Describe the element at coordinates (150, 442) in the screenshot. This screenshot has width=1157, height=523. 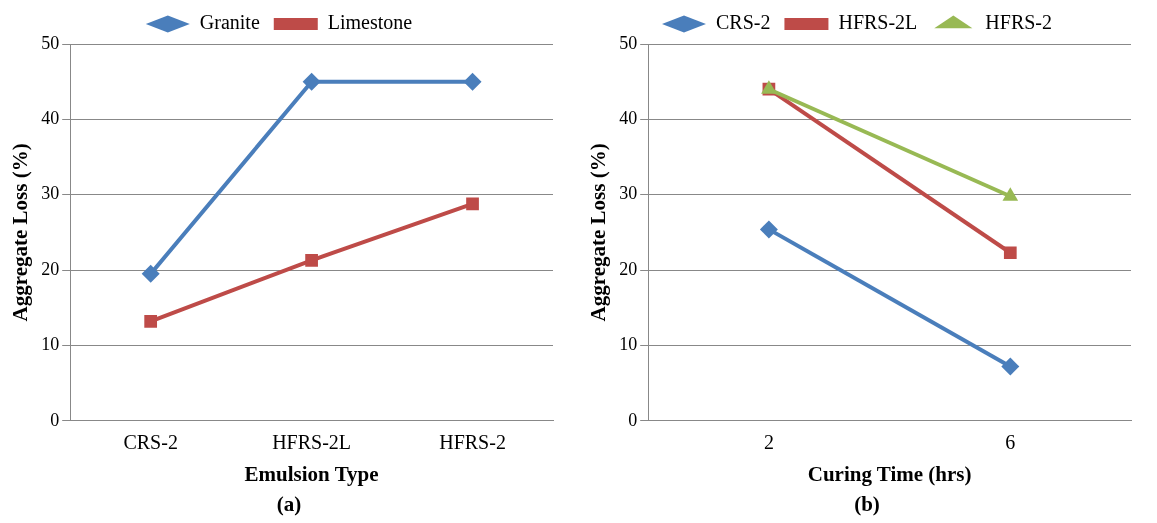
I see `x-tick-label: CRS-2` at that location.